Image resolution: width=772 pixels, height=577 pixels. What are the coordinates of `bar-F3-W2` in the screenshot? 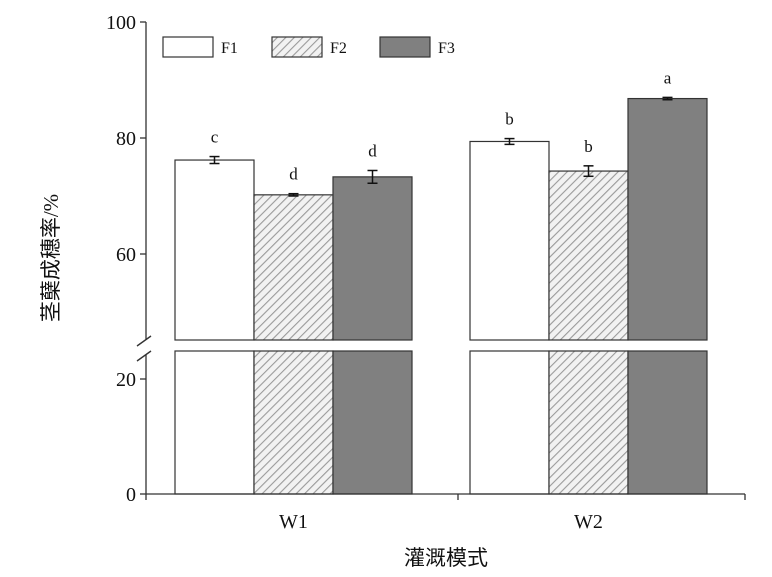 It's located at (667, 219).